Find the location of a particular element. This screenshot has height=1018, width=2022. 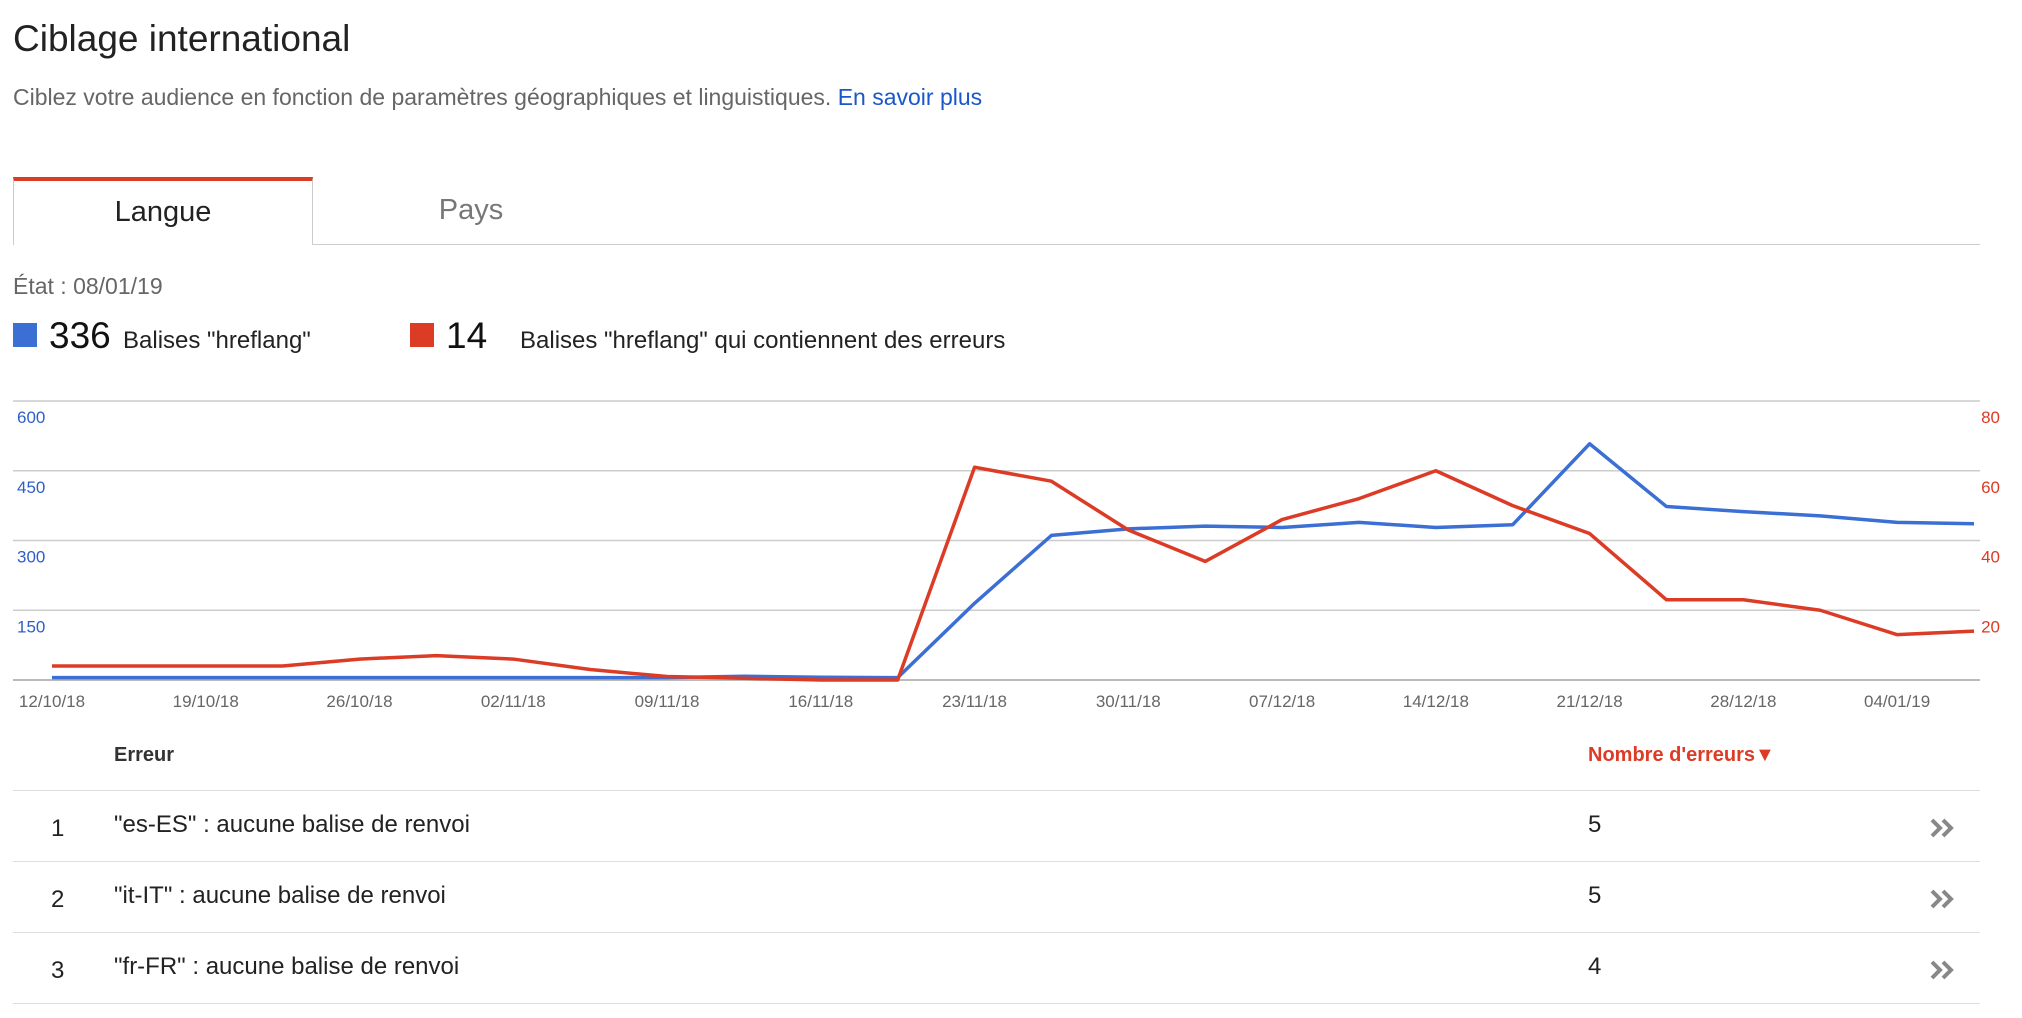

x-tick-label: 30/11/18 is located at coordinates (1128, 701).